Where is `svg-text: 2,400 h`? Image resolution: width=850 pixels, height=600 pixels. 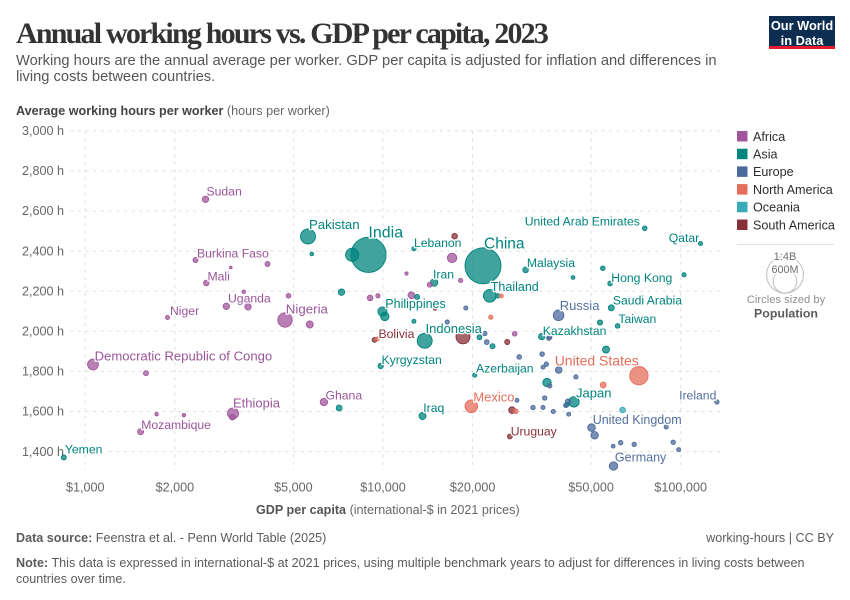 svg-text: 2,400 h is located at coordinates (43, 251).